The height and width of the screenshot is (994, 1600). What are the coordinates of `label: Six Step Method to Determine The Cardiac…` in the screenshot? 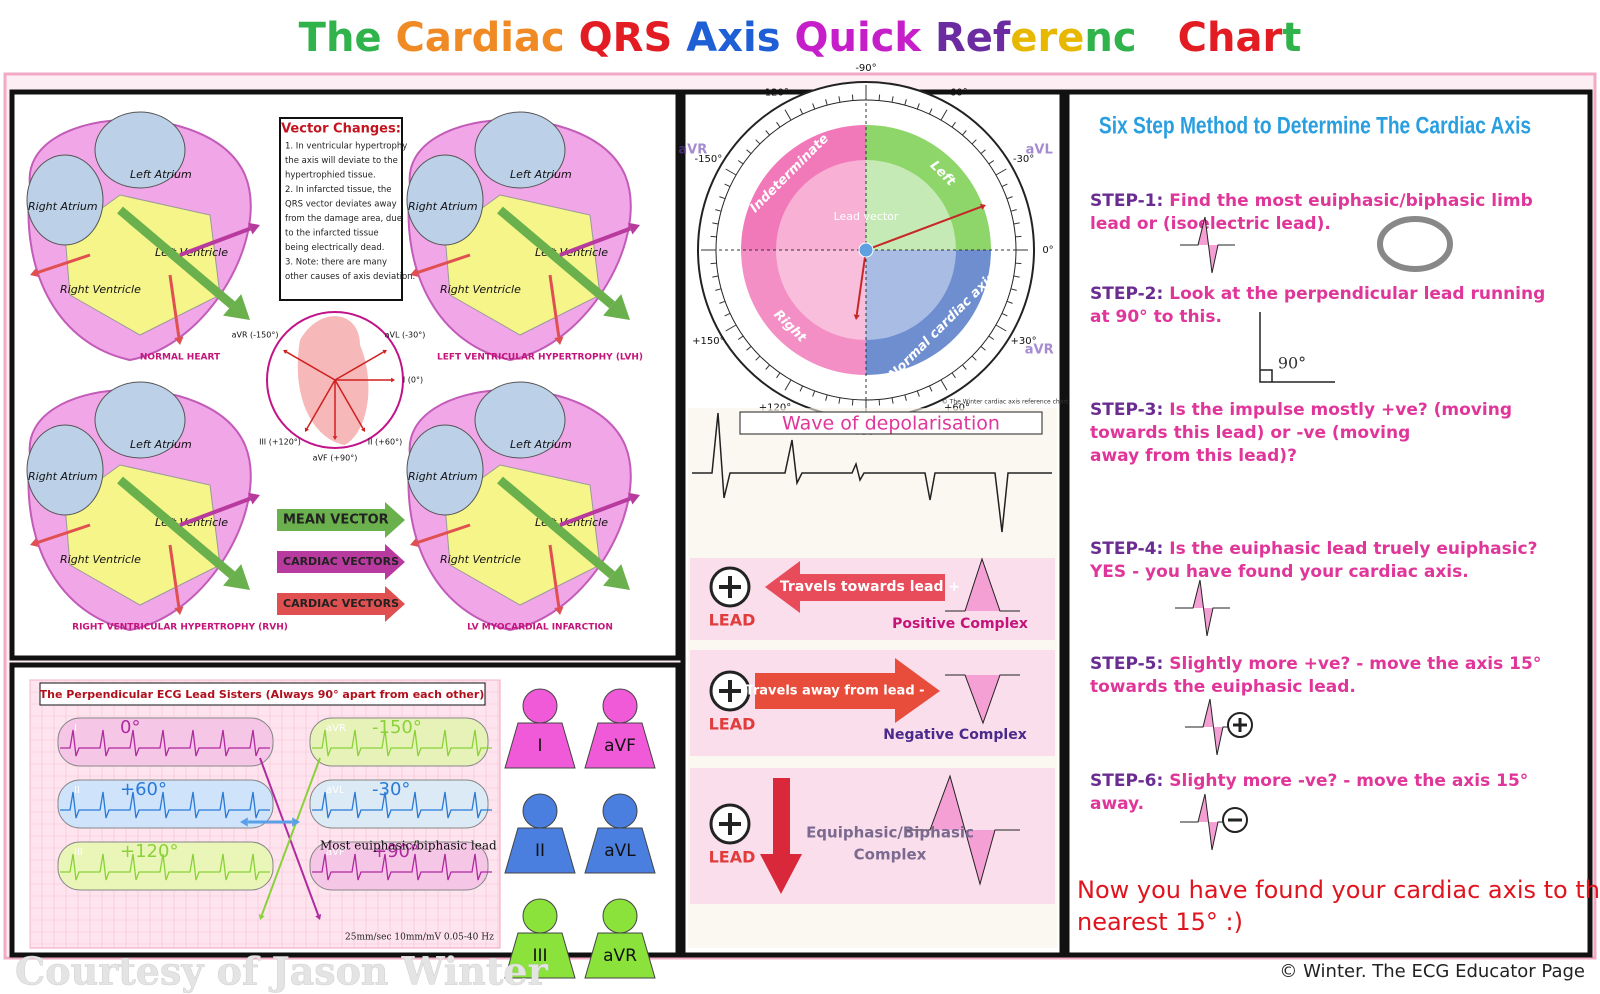 It's located at (1315, 125).